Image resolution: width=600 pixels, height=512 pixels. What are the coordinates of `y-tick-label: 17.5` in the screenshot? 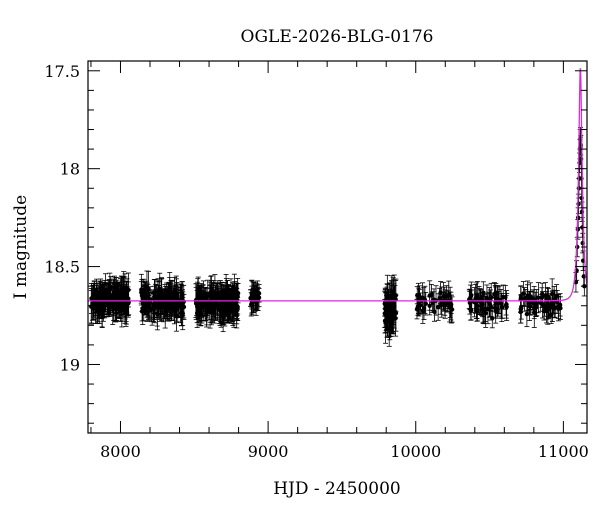 It's located at (62, 71).